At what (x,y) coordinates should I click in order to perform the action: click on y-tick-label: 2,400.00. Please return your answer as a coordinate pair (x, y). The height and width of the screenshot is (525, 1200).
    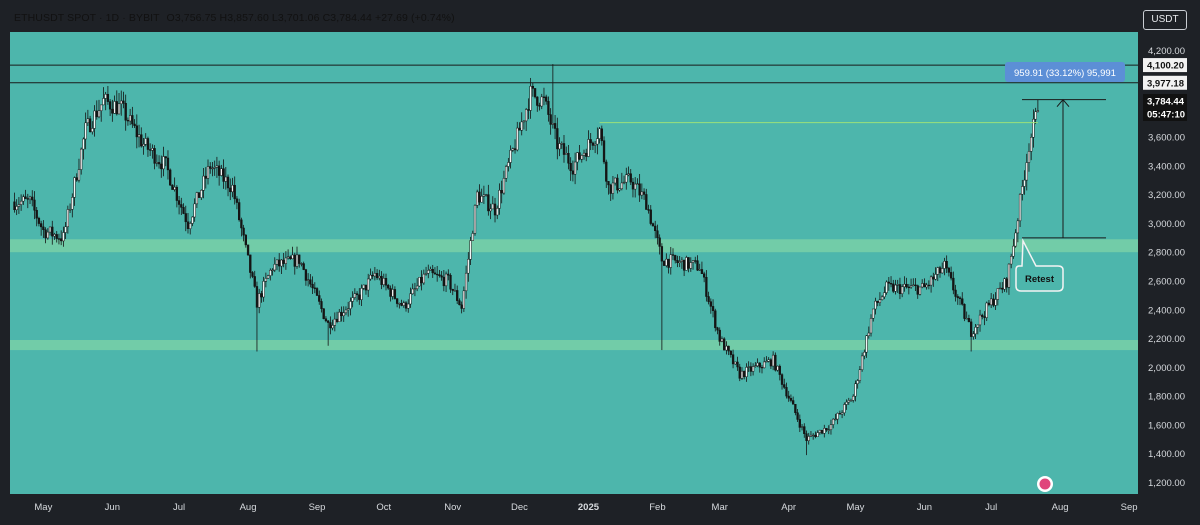
    Looking at the image, I should click on (1166, 310).